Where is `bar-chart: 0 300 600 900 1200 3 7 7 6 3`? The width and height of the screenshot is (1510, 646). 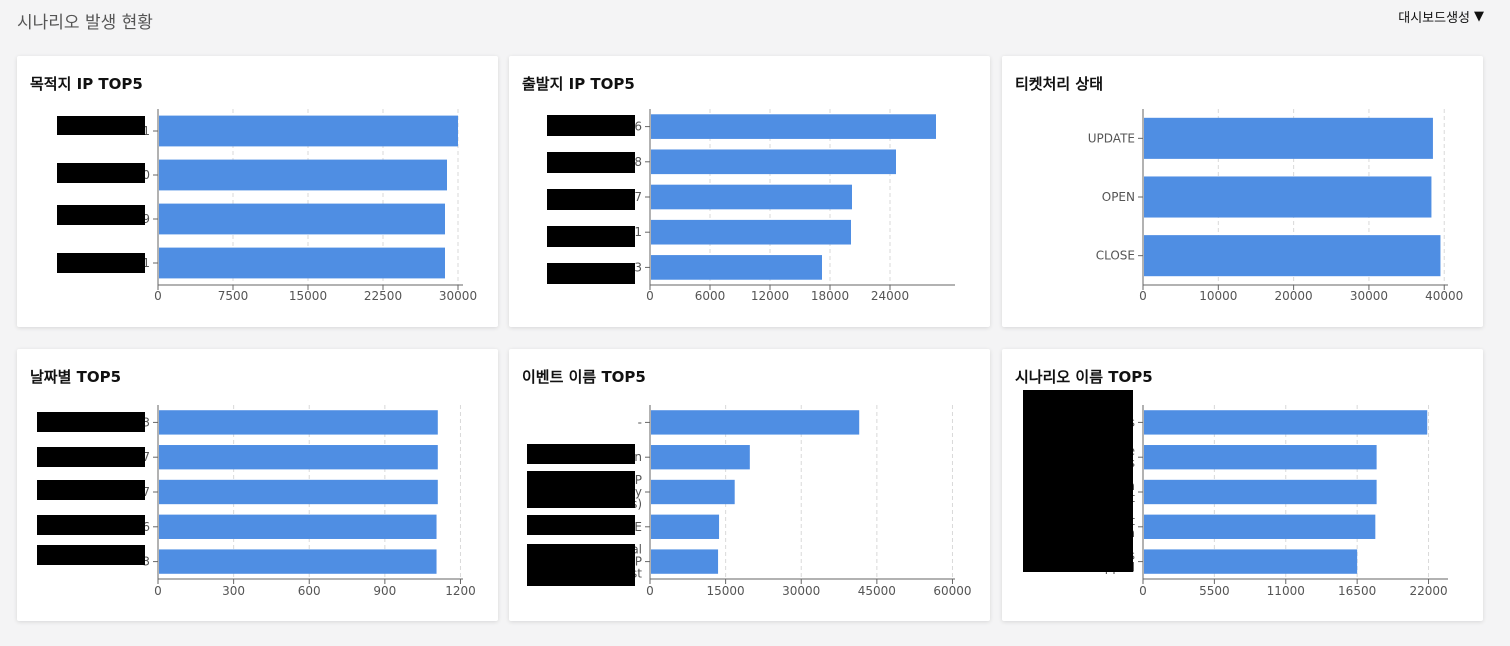 bar-chart: 0 300 600 900 1200 3 7 7 6 3 is located at coordinates (309, 501).